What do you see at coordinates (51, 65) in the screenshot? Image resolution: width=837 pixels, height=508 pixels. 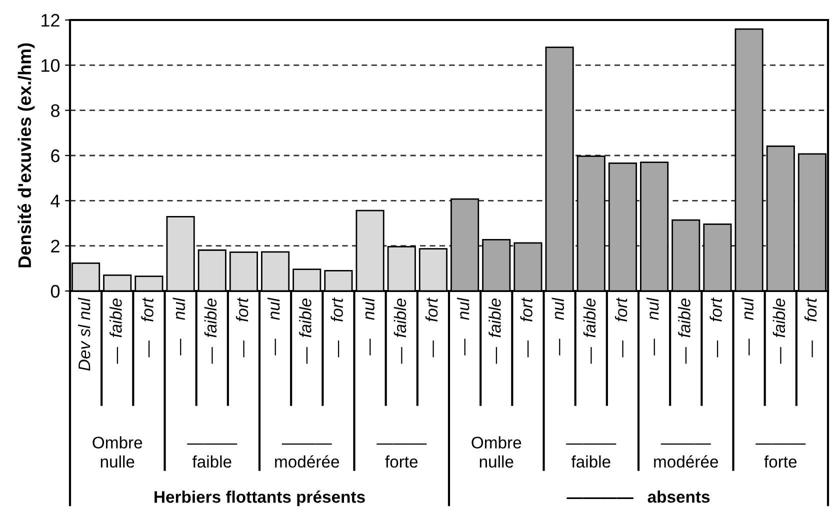 I see `y-tick-label: 10` at bounding box center [51, 65].